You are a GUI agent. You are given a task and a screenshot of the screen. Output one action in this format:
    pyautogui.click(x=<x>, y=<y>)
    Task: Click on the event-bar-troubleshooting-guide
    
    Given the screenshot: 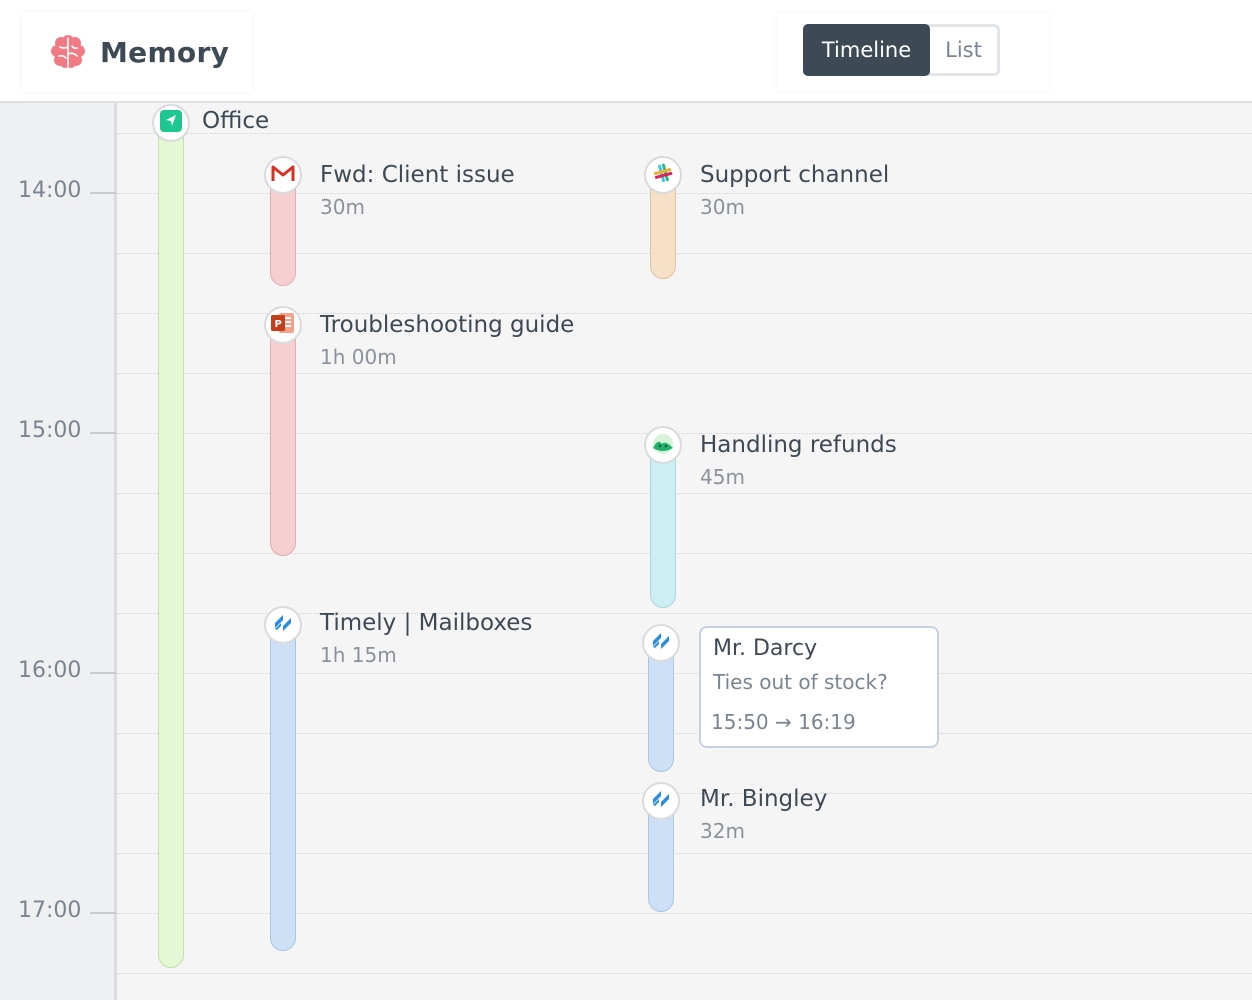 What is the action you would take?
    pyautogui.click(x=283, y=439)
    